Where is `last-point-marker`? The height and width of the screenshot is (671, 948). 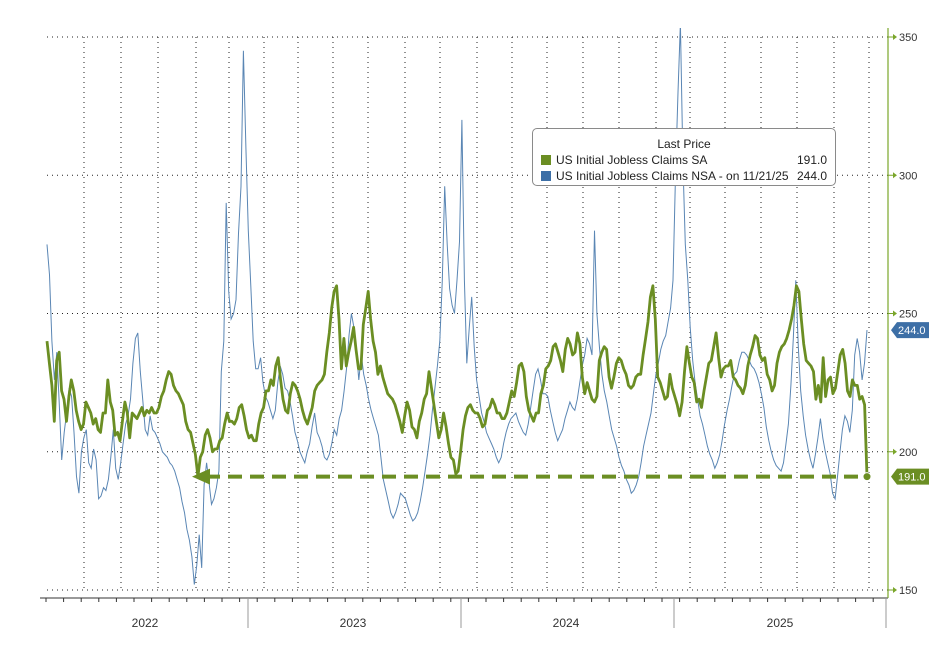
last-point-marker is located at coordinates (867, 477).